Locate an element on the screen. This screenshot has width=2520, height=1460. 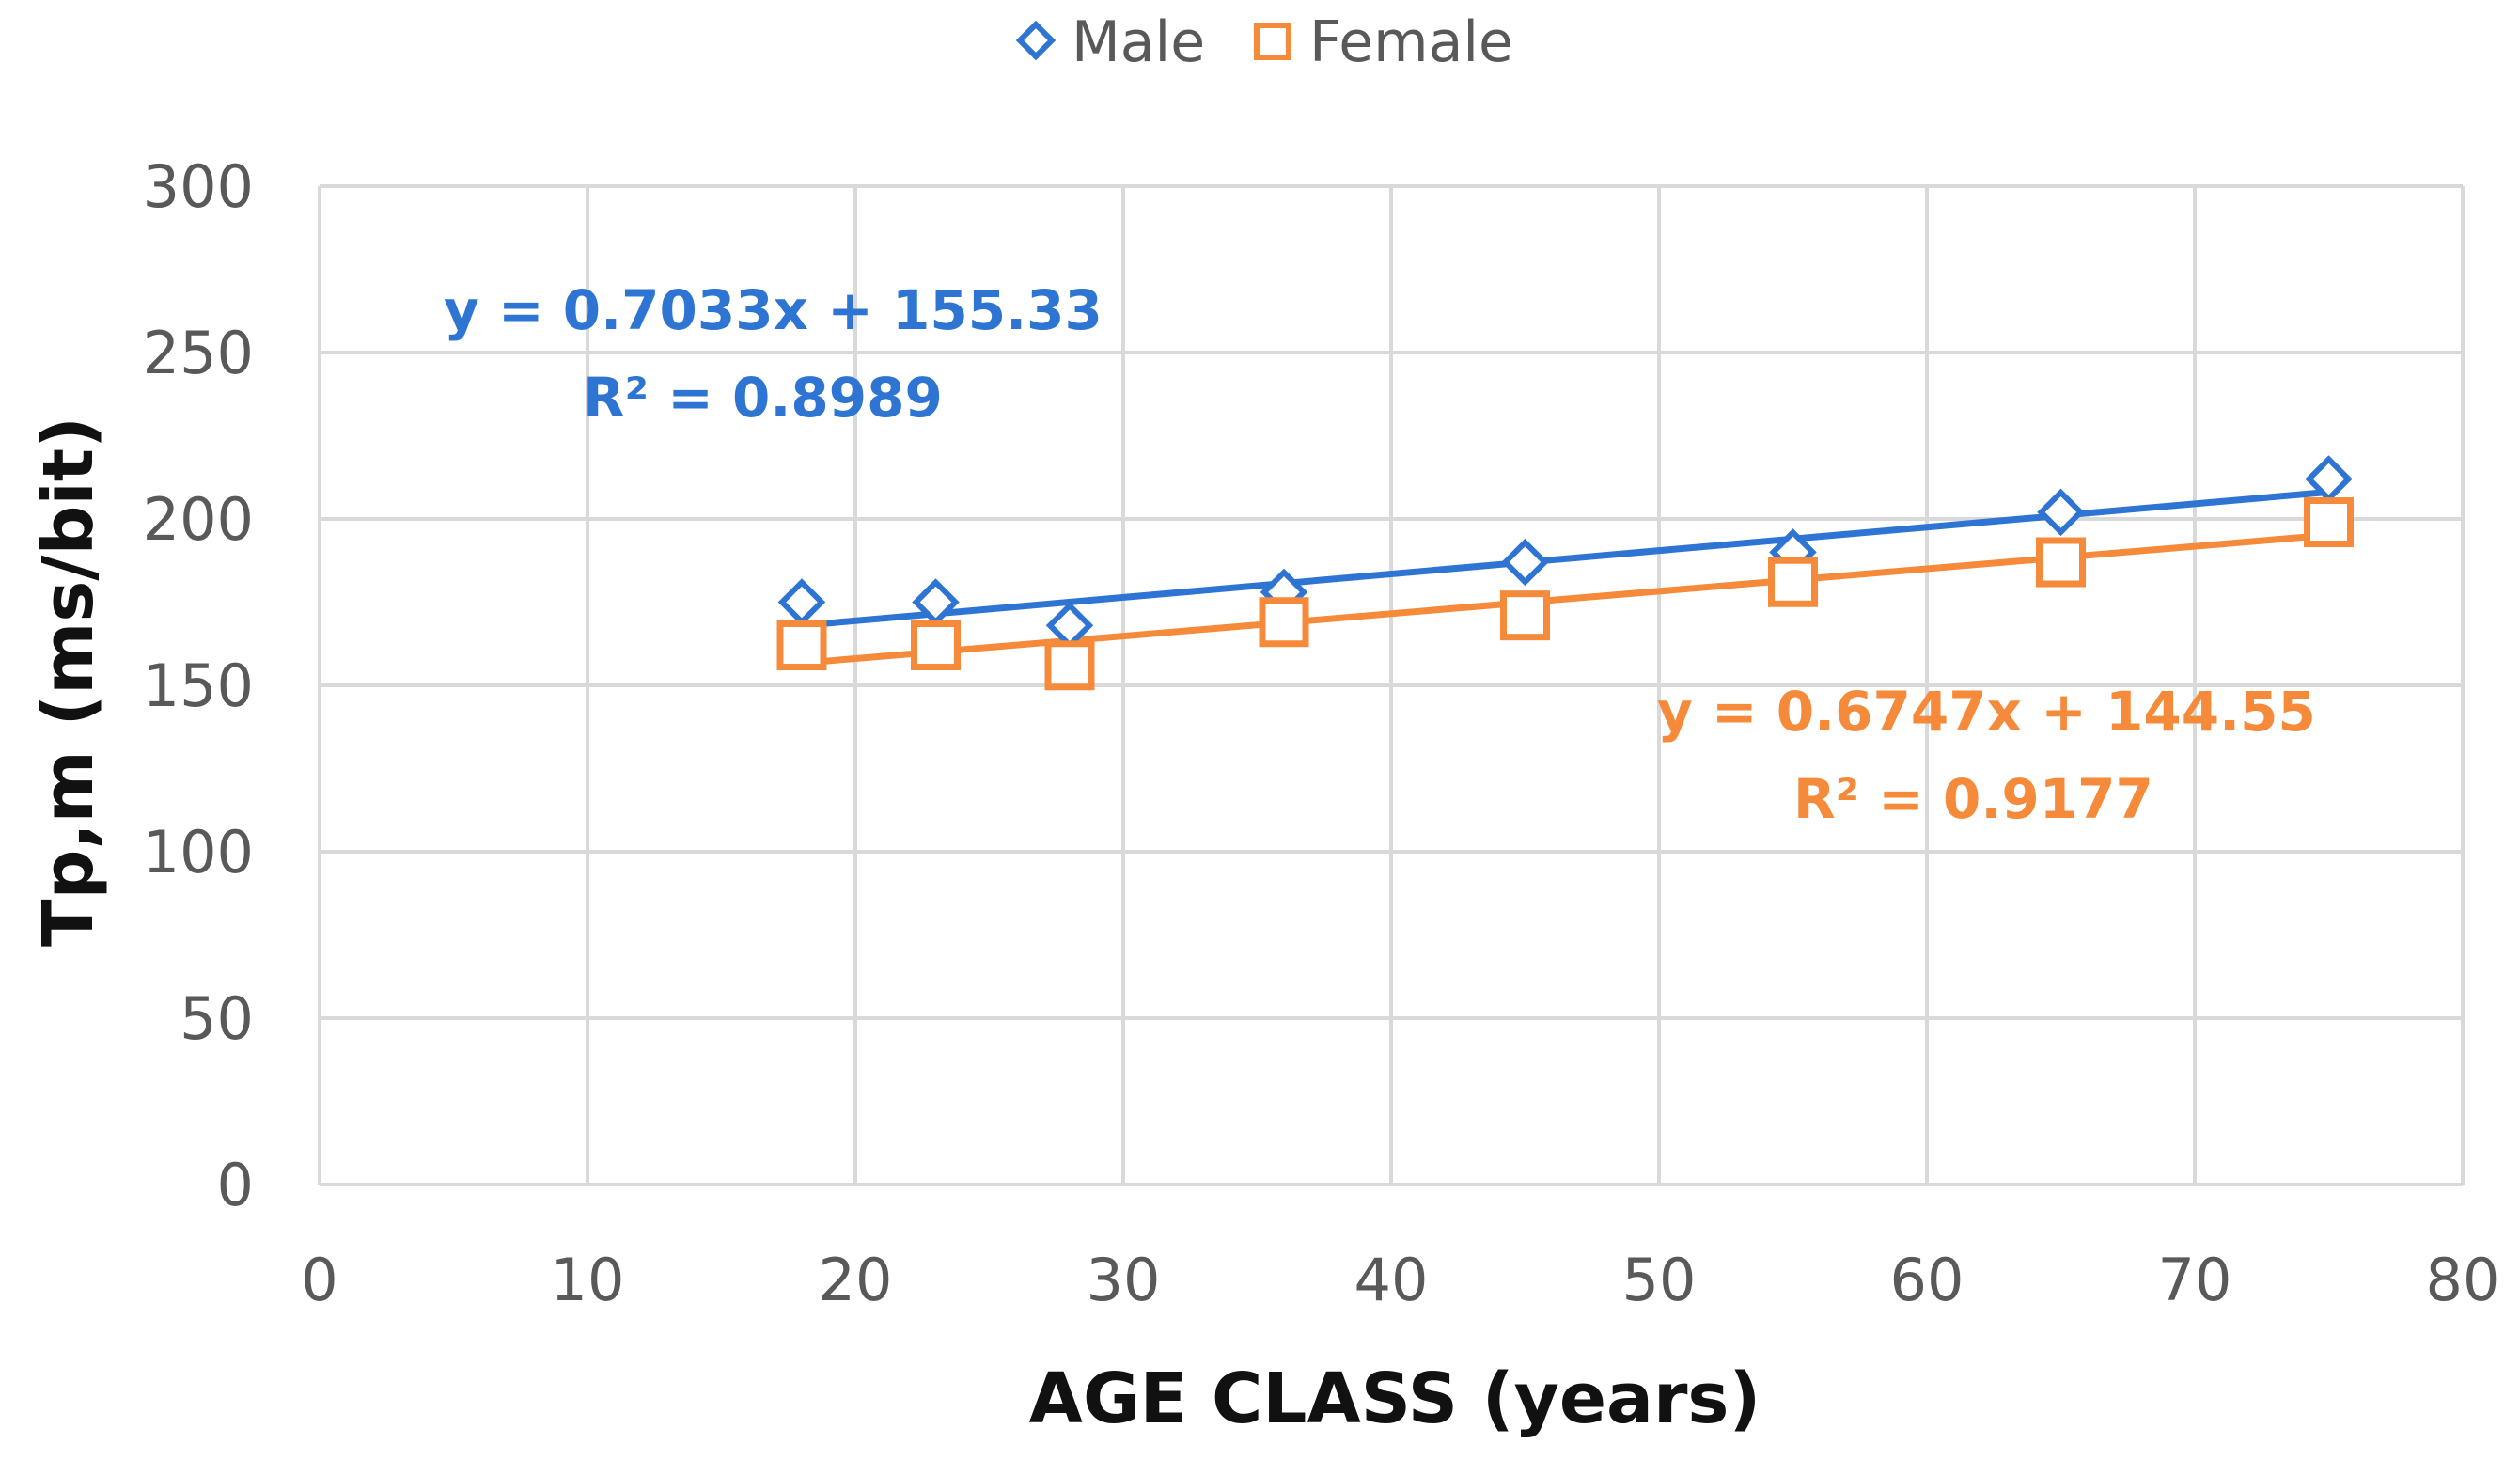
legend-male-diamond-icon is located at coordinates (1036, 40).